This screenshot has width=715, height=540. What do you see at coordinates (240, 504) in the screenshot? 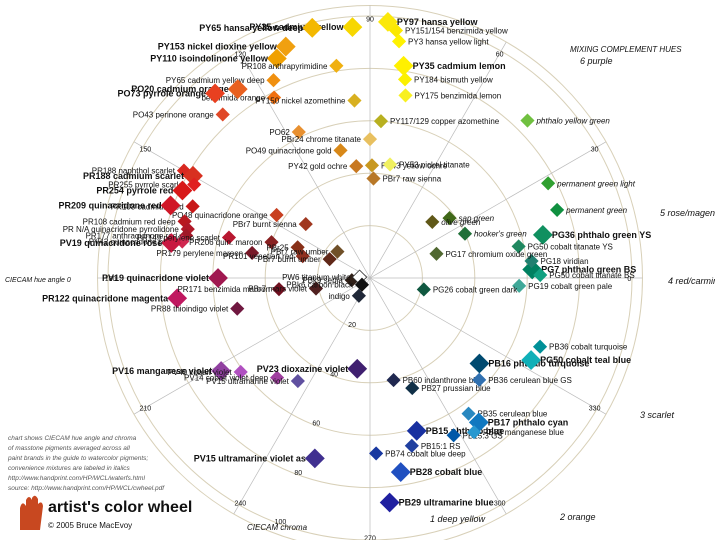
I see `angle-tick-label: 240` at bounding box center [240, 504].